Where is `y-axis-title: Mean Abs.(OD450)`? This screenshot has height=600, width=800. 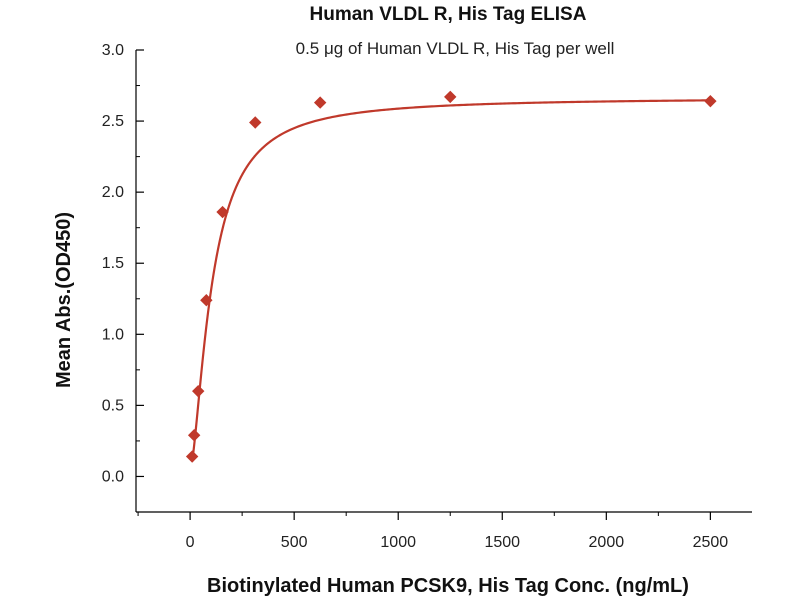
y-axis-title: Mean Abs.(OD450) is located at coordinates (64, 300).